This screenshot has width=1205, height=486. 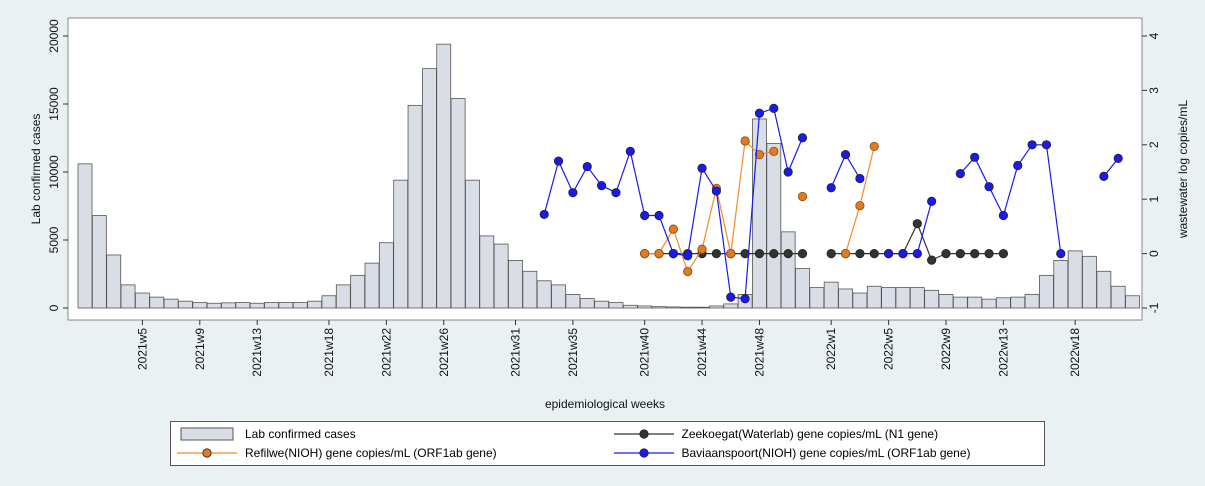 What do you see at coordinates (54, 307) in the screenshot?
I see `y-tick-label: 0` at bounding box center [54, 307].